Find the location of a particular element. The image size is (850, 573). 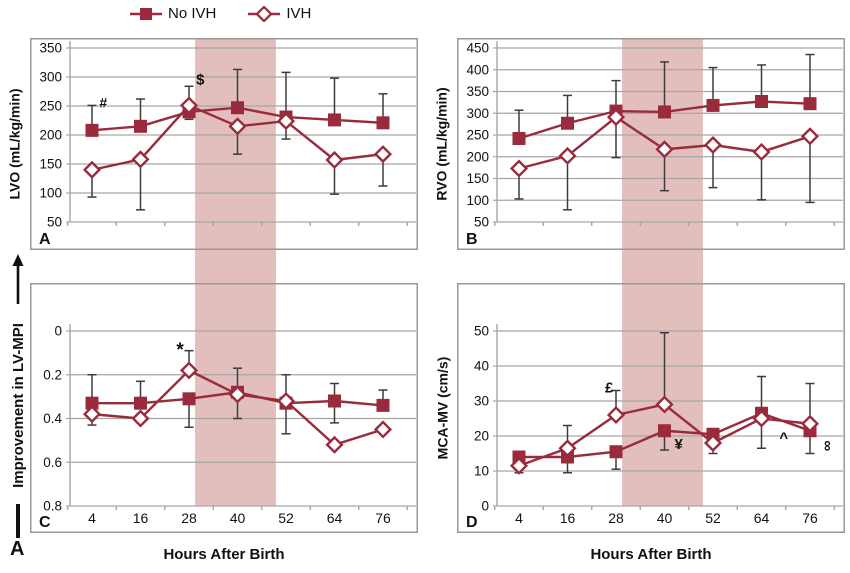

annotation-symbol: # is located at coordinates (103, 103).